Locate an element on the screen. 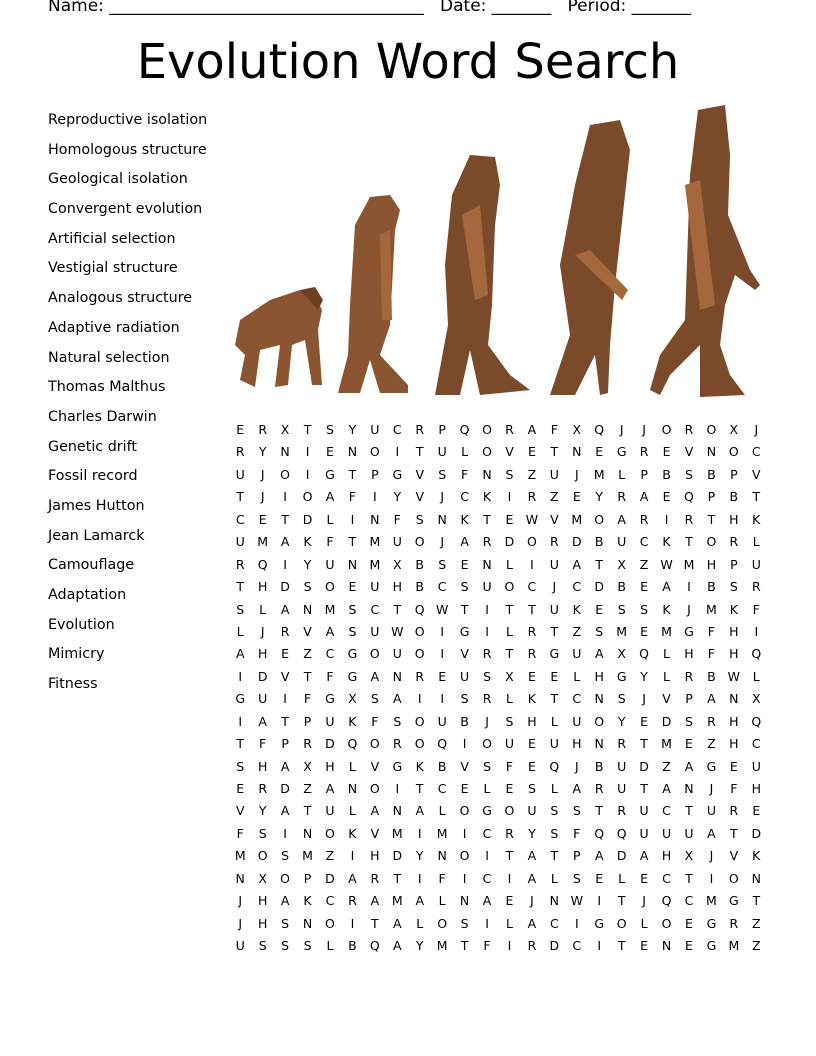 The image size is (816, 1056). date-field: _______ is located at coordinates (521, 8).